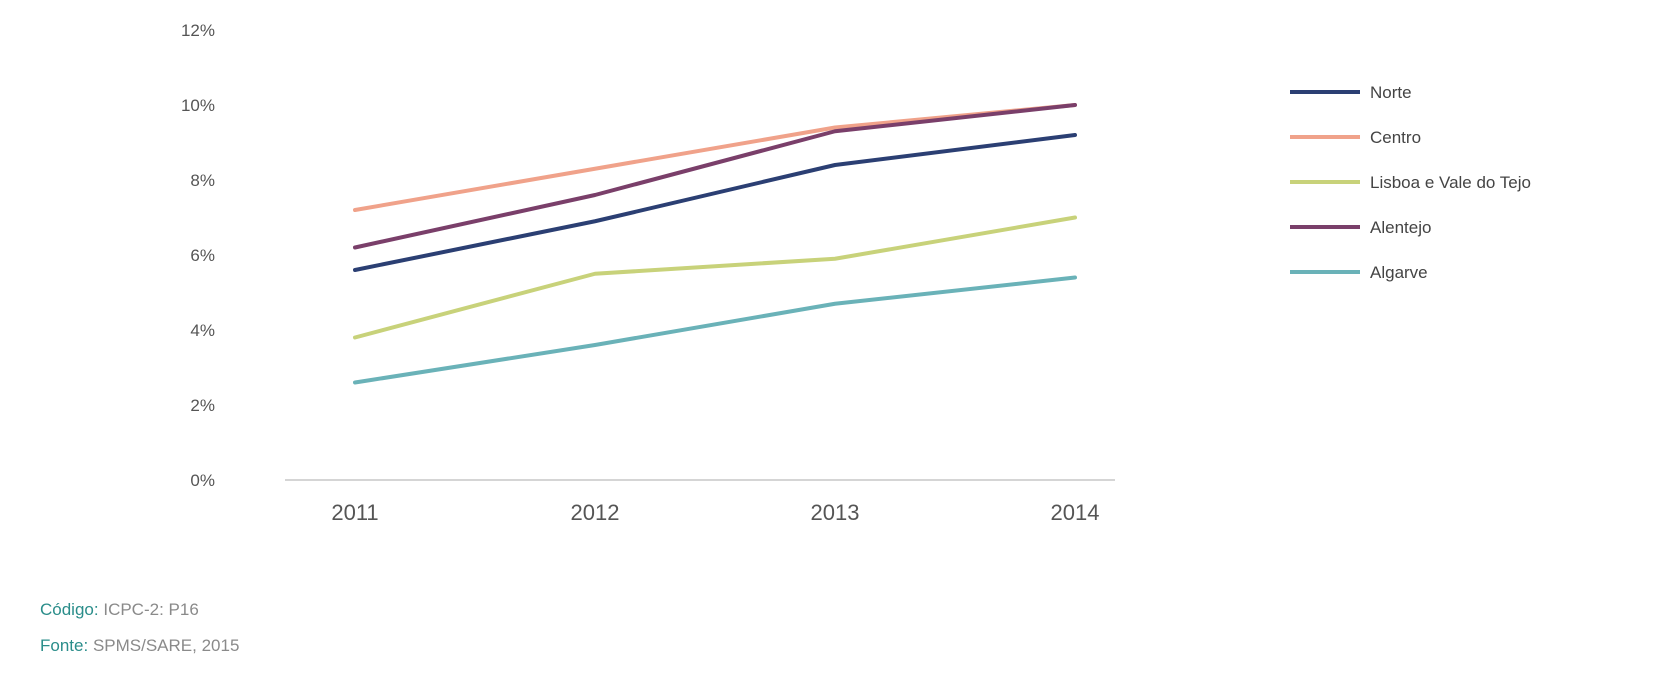 This screenshot has height=692, width=1653. Describe the element at coordinates (1395, 137) in the screenshot. I see `legend-label-2: Centro` at that location.